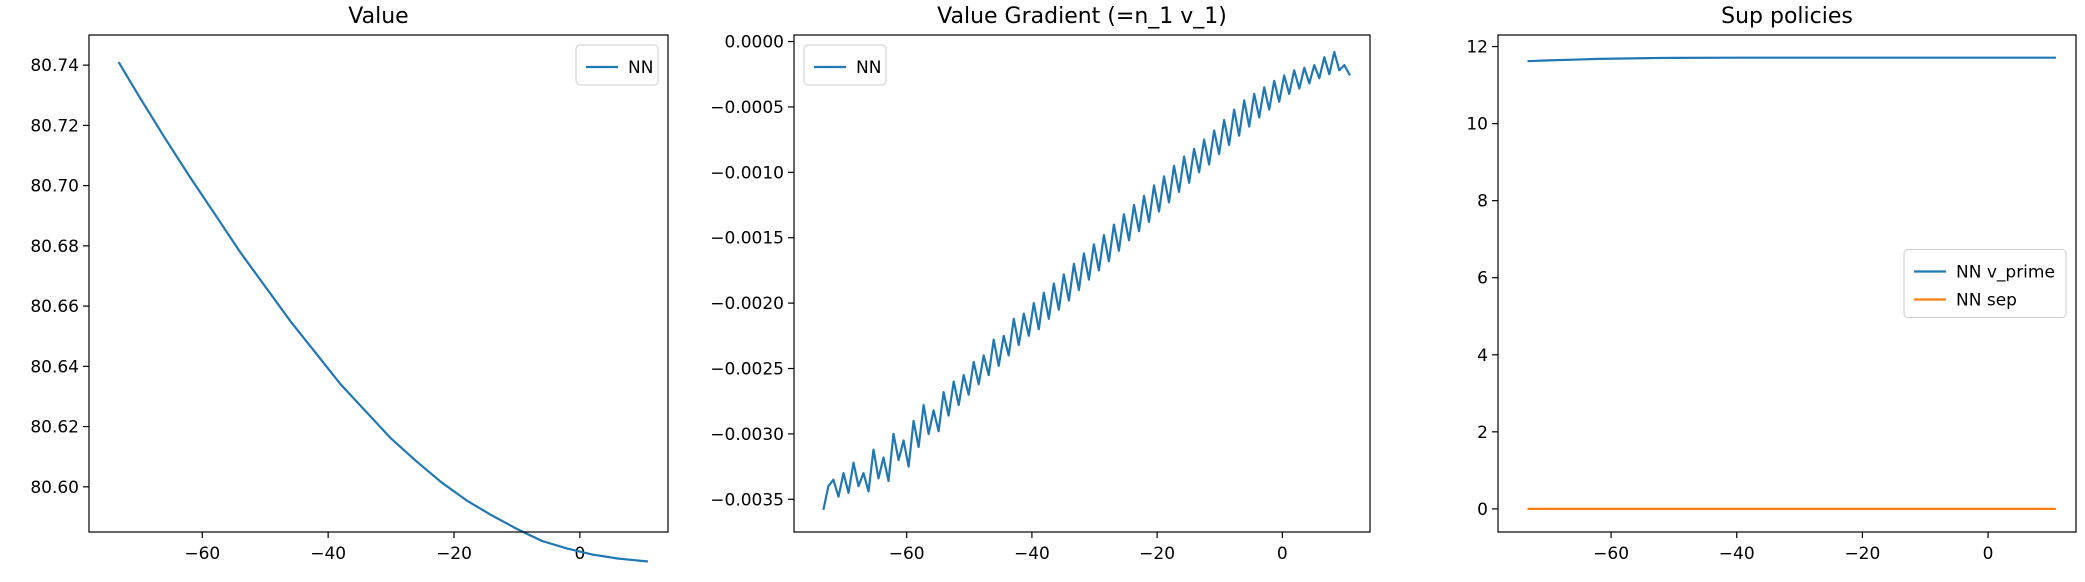 The height and width of the screenshot is (582, 2085). I want to click on y-tick-label: 80.66, so click(54, 307).